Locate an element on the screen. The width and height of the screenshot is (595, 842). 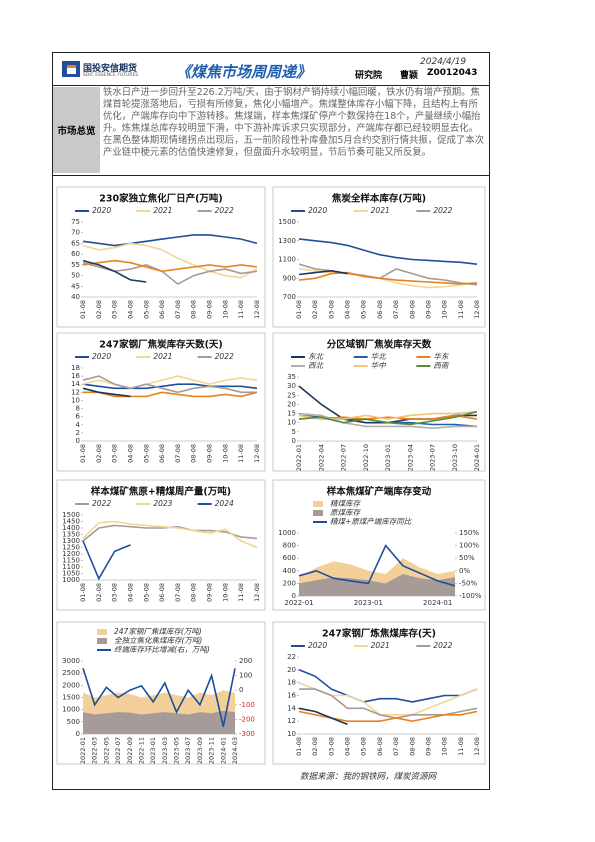
y-tick-label: 200 is located at coordinates (289, 583).